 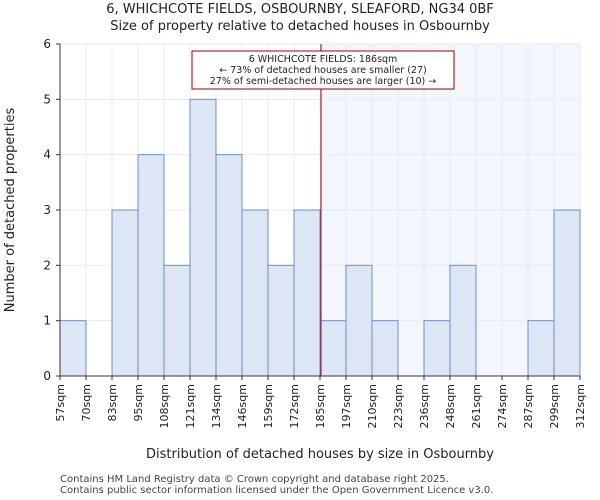 I want to click on y-axis-label: Number of detached properties, so click(x=10, y=210).